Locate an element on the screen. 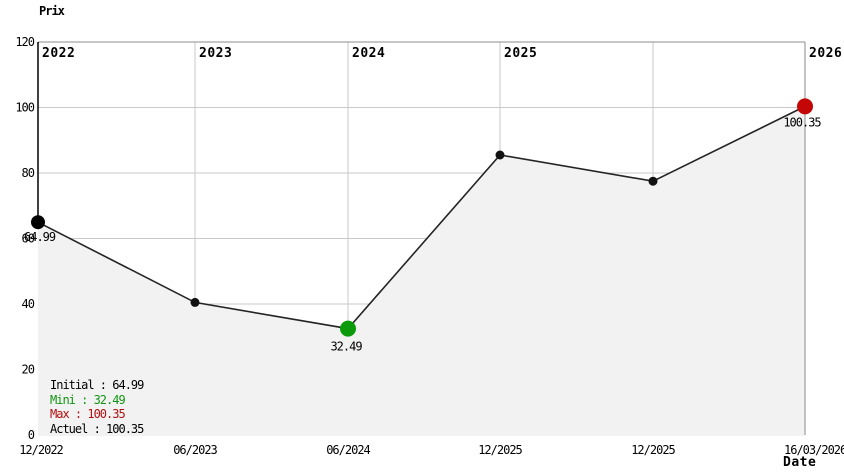 Image resolution: width=844 pixels, height=474 pixels. year-label: 2025 is located at coordinates (520, 53).